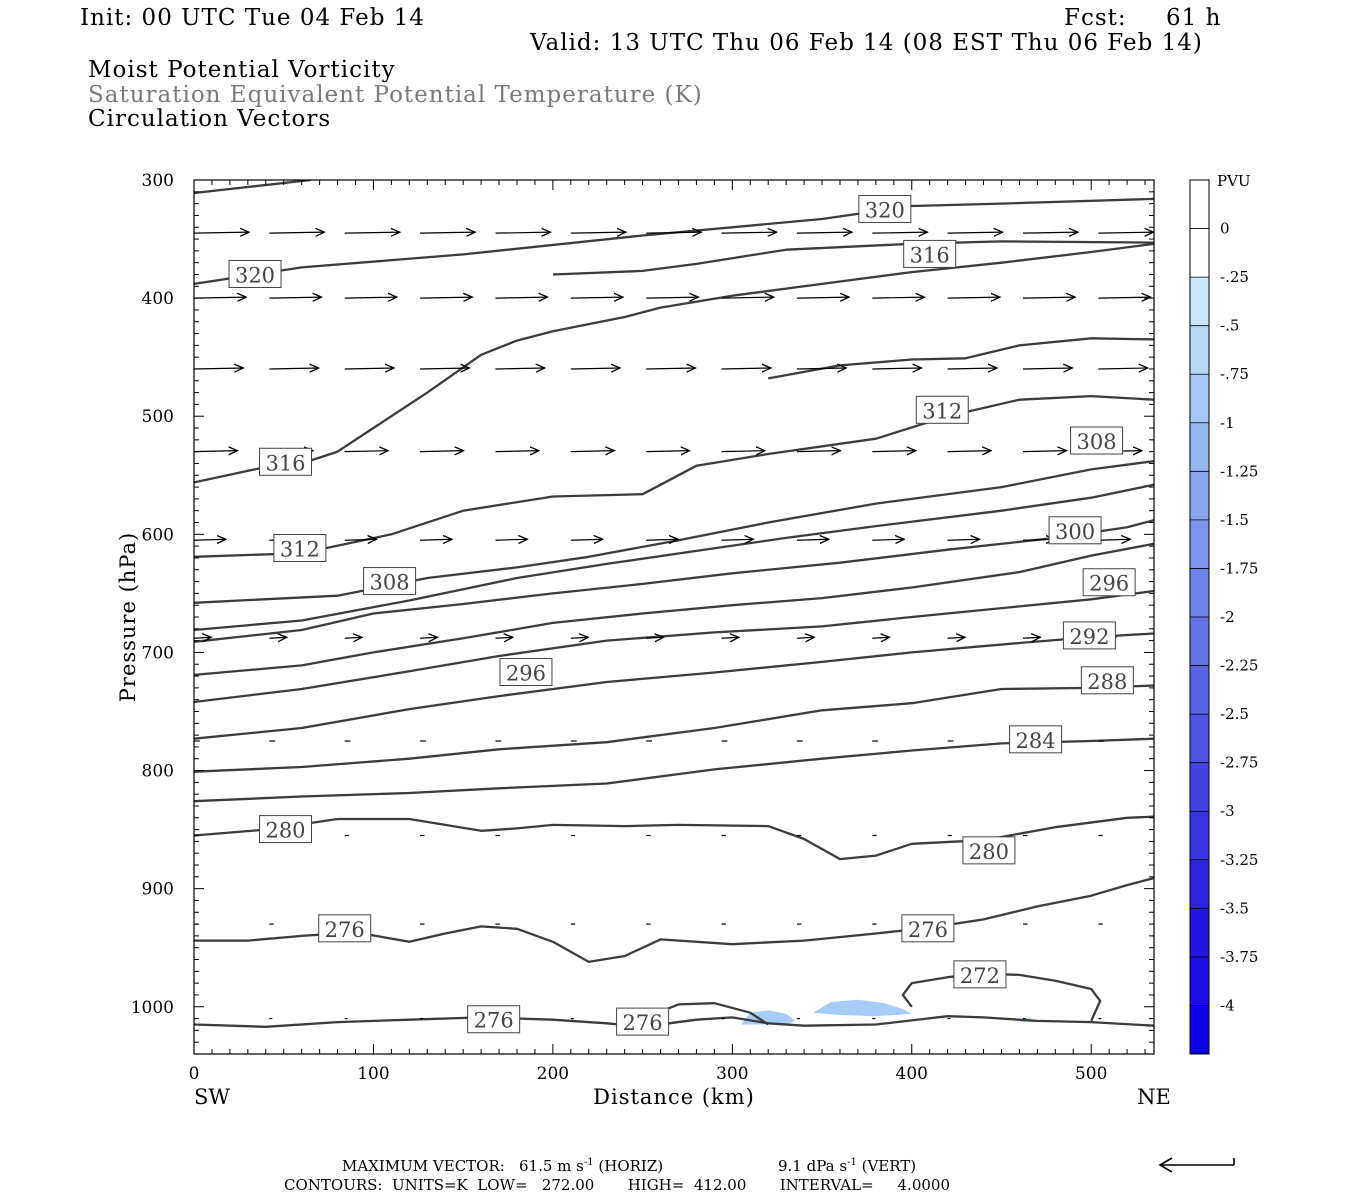  I want to click on title-moist-pv: Moist Potential Vorticity, so click(242, 70).